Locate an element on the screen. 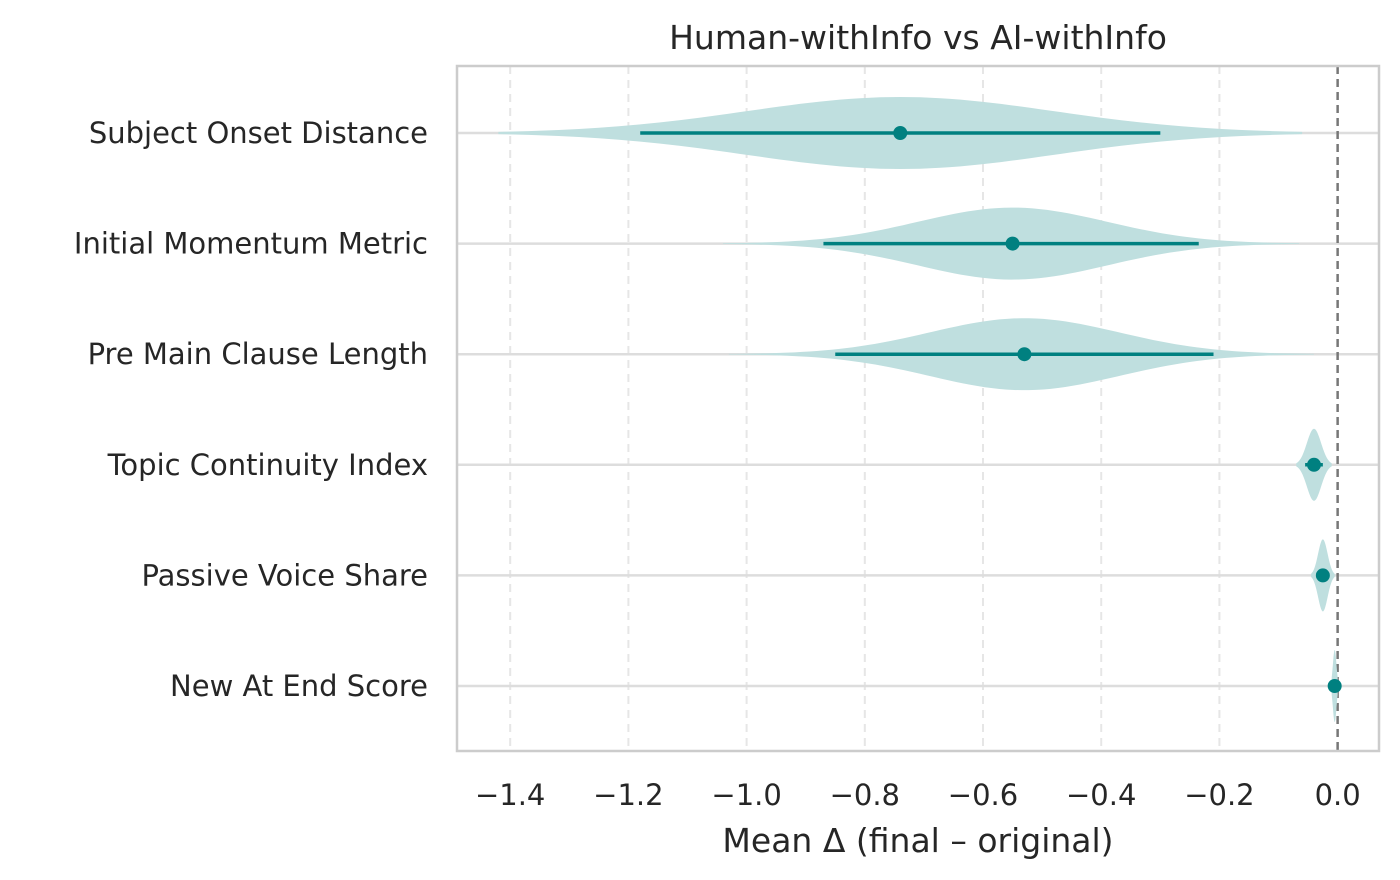 This screenshot has height=880, width=1400. x-axis-label: Mean Δ (final – original) is located at coordinates (917, 840).